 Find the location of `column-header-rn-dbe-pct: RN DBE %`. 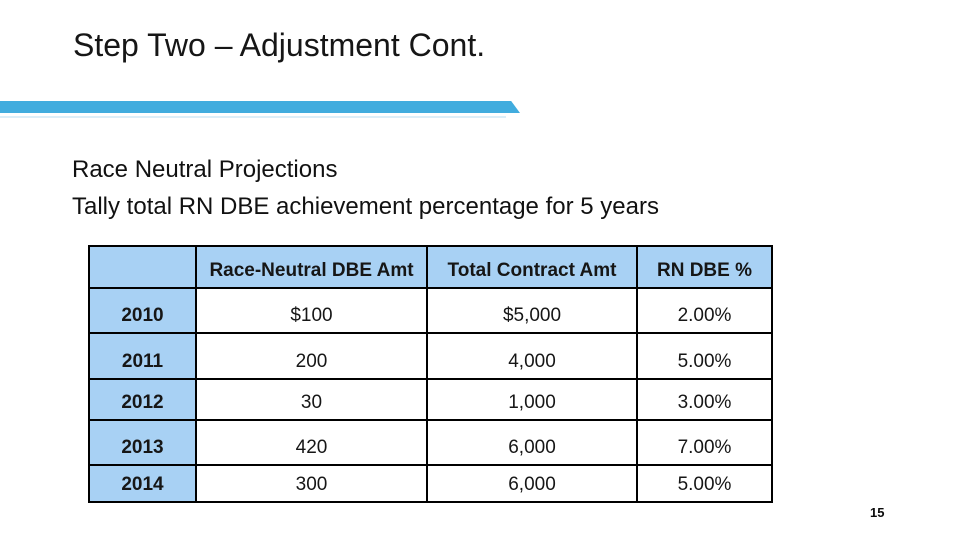

column-header-rn-dbe-pct: RN DBE % is located at coordinates (704, 267).